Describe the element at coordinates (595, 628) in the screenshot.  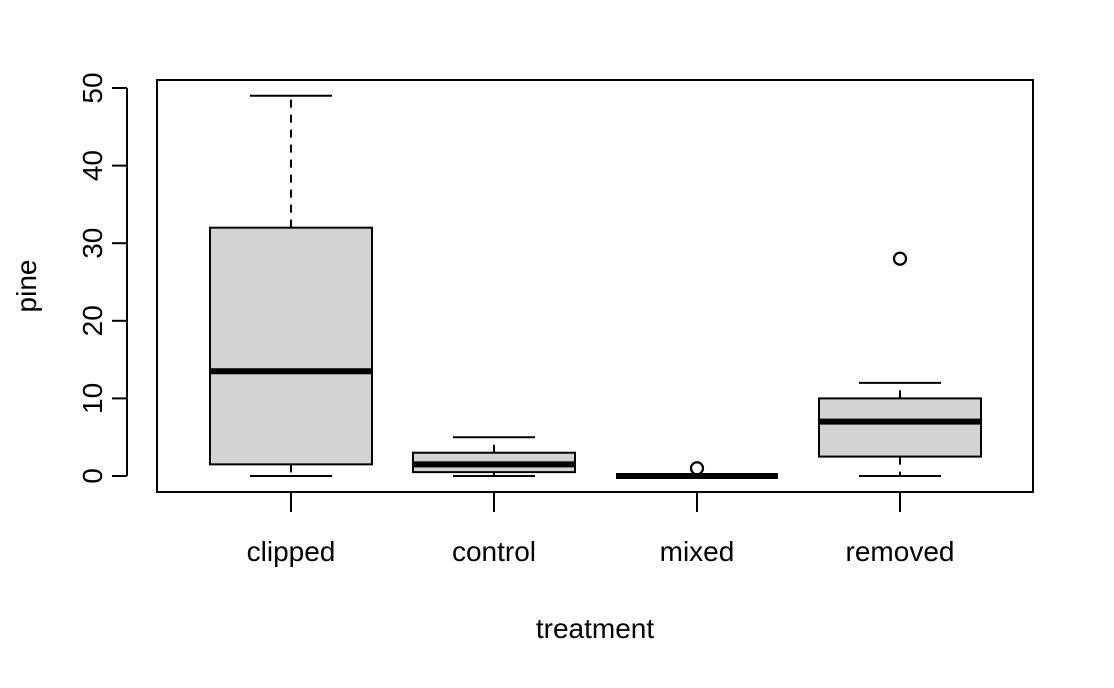
I see `x-axis-title: treatment` at that location.